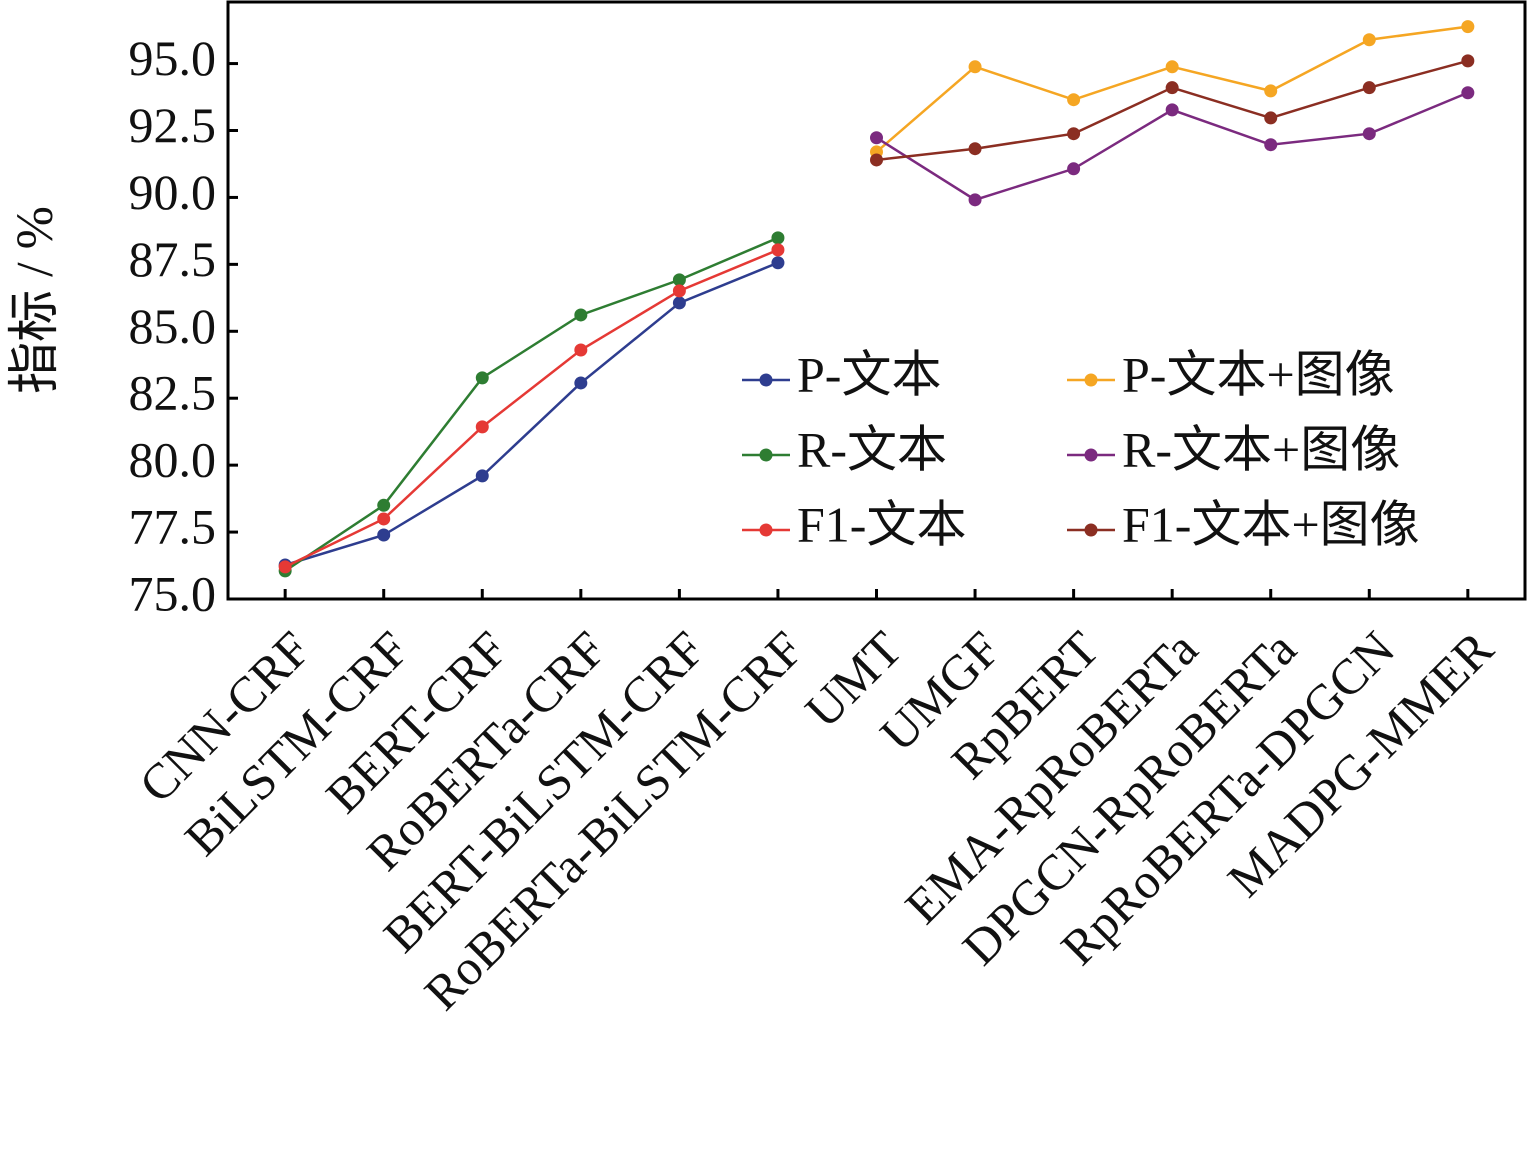  Describe the element at coordinates (173, 125) in the screenshot. I see `y-tick-label: 92.5` at that location.